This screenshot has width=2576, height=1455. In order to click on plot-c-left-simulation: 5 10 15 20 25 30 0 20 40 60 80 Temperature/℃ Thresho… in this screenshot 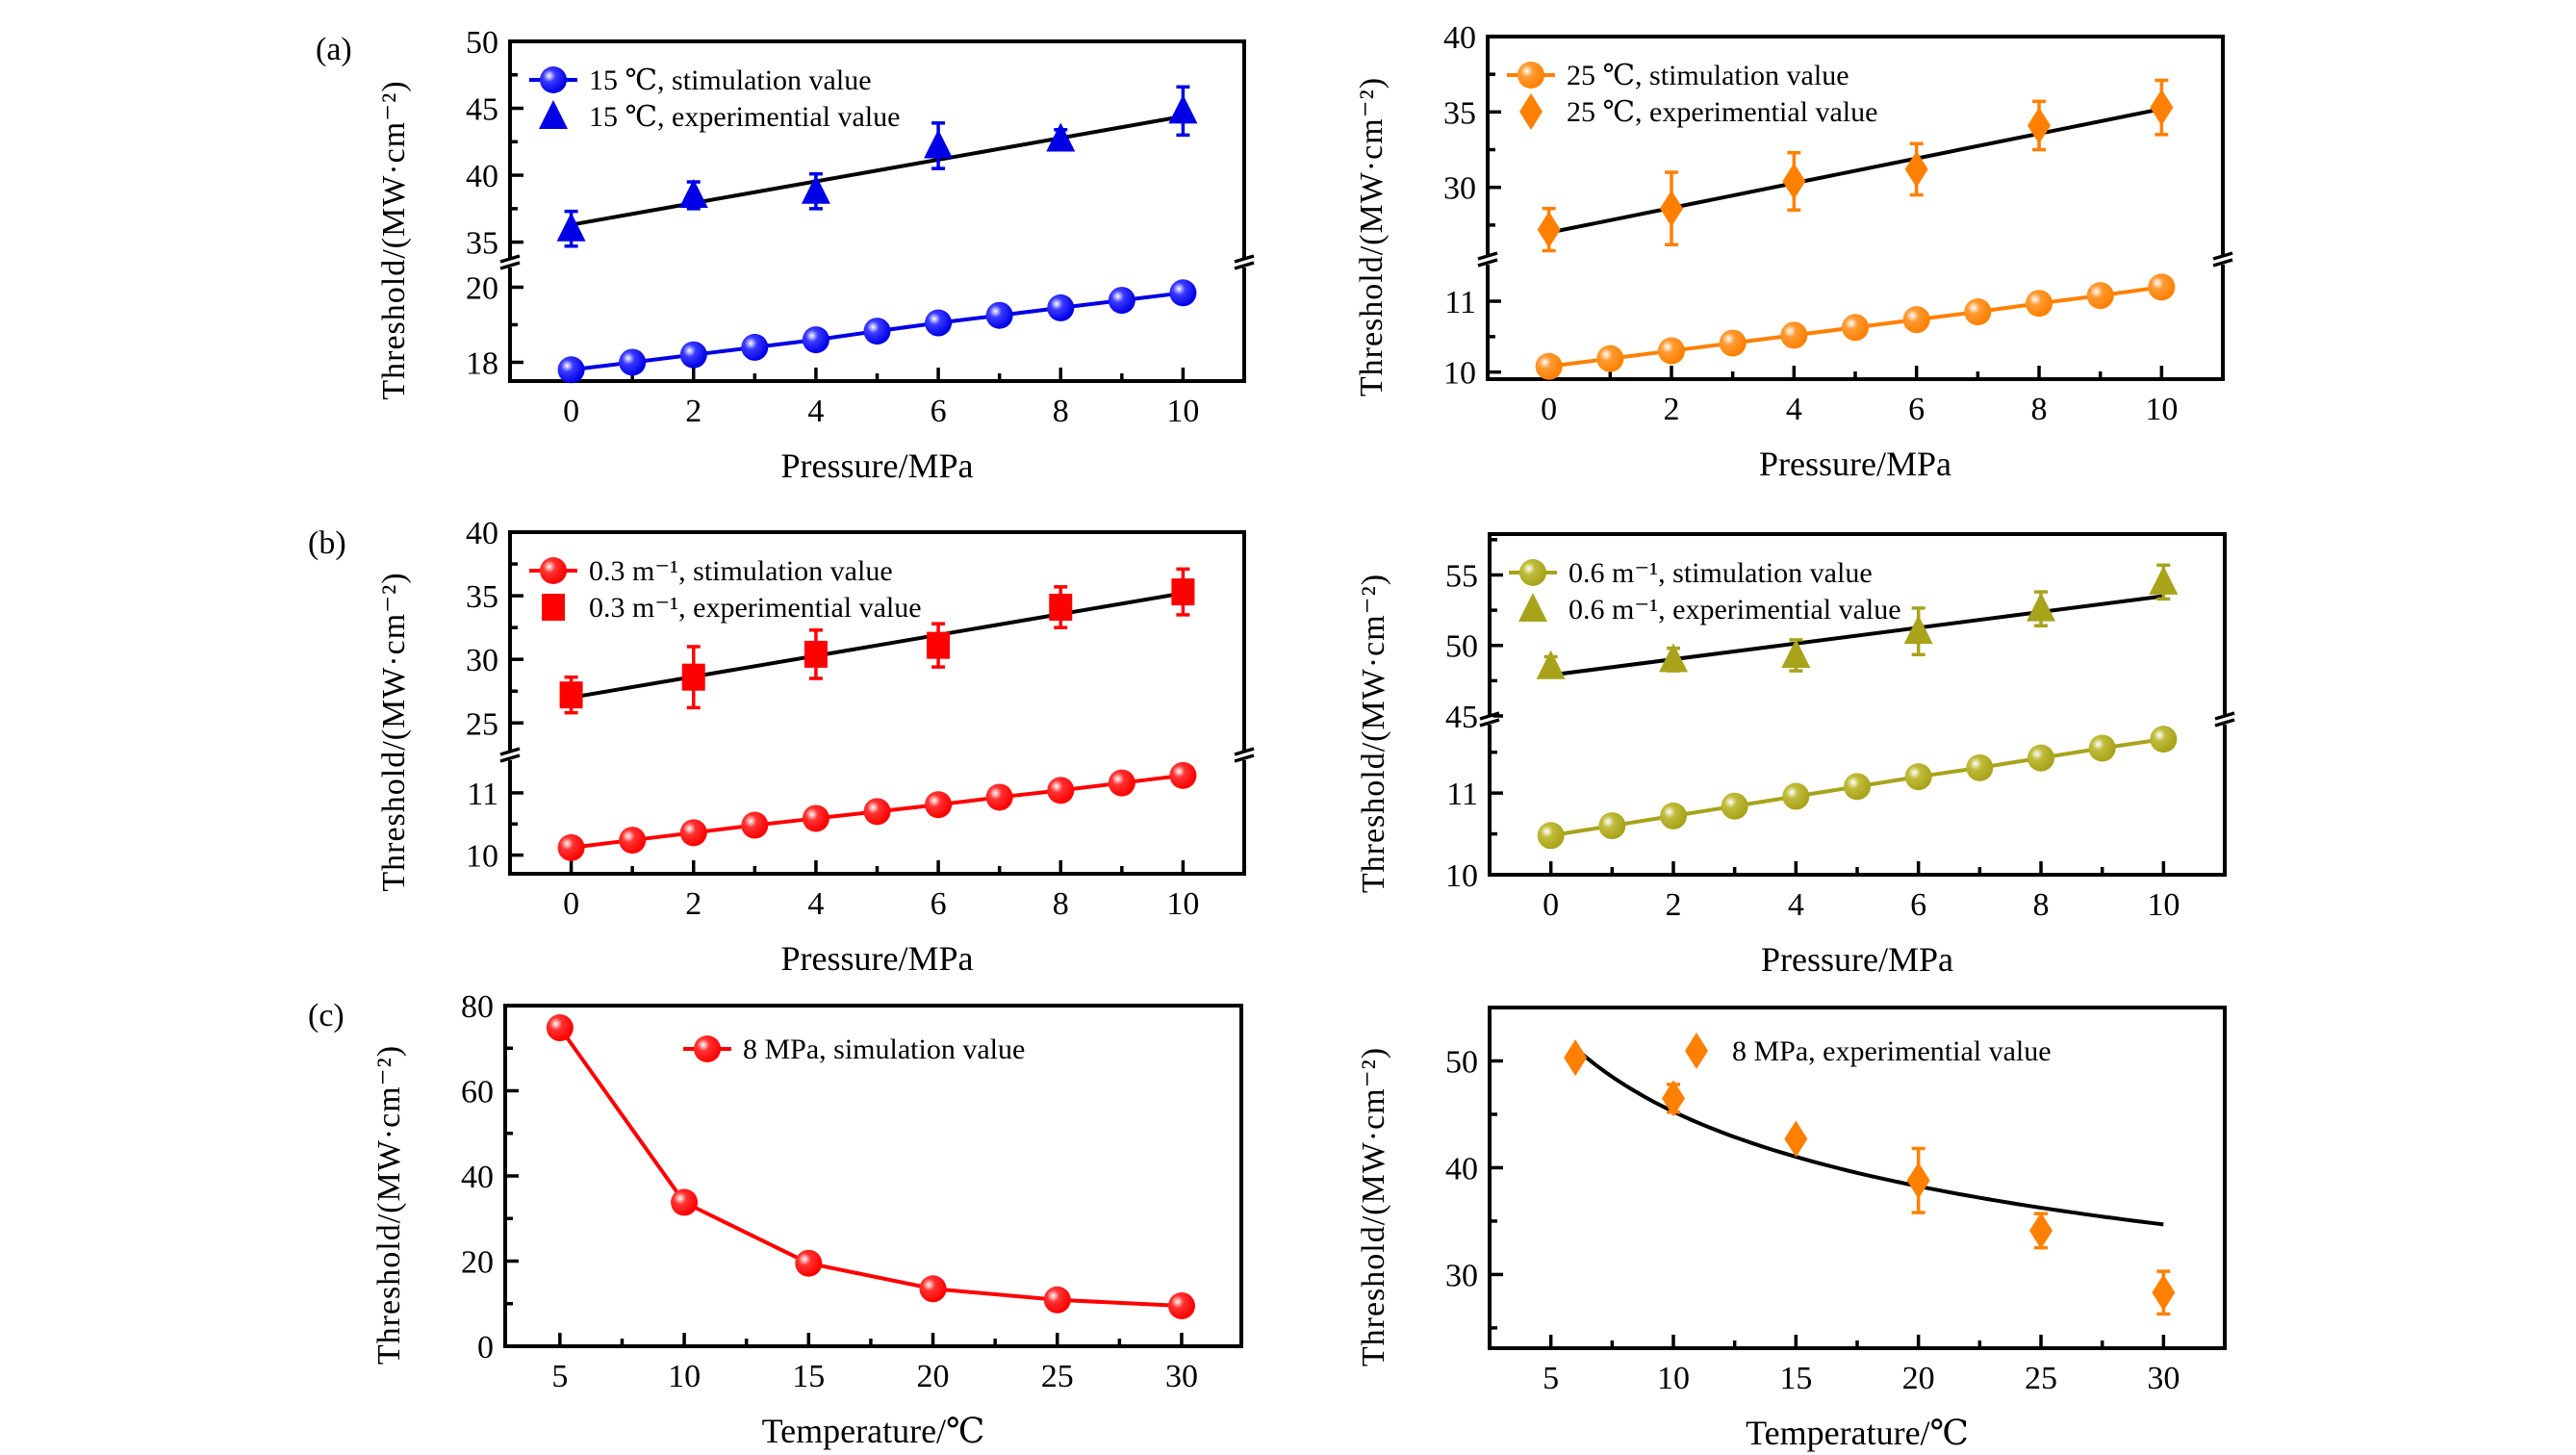, I will do `click(807, 1220)`.